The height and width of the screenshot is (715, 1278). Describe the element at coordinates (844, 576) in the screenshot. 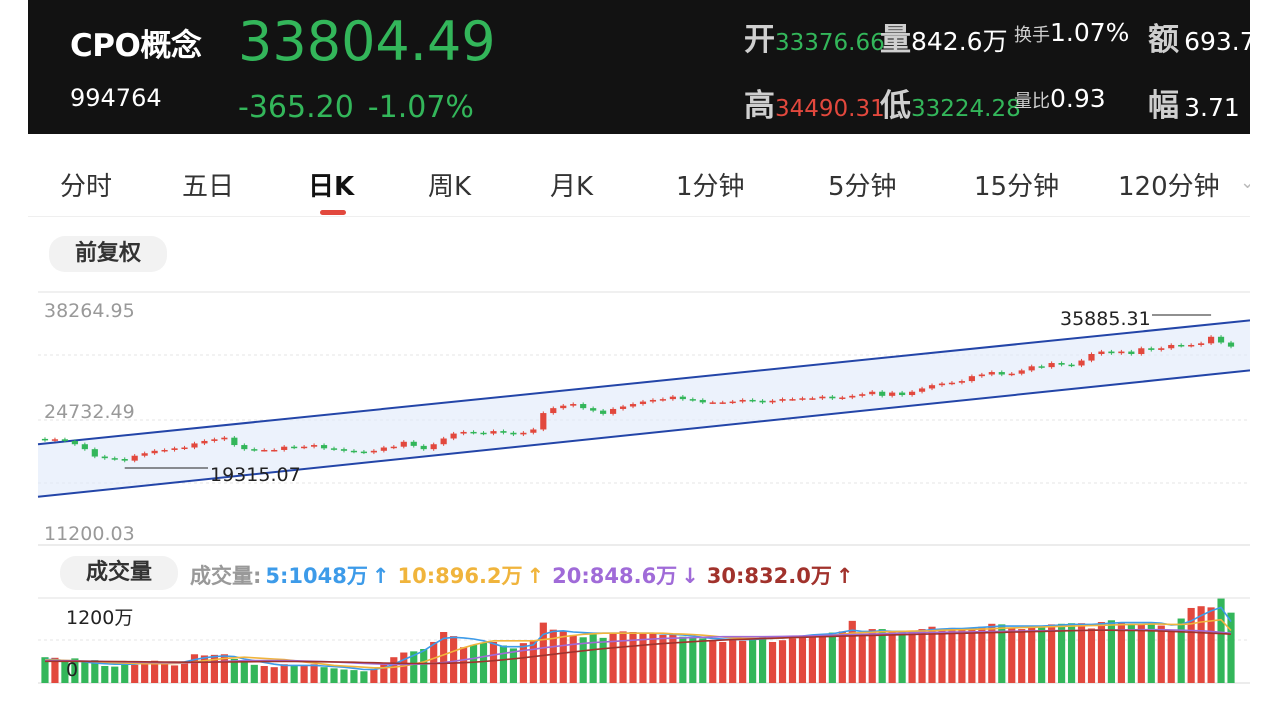

I see `ma30-arrow: ↑` at that location.